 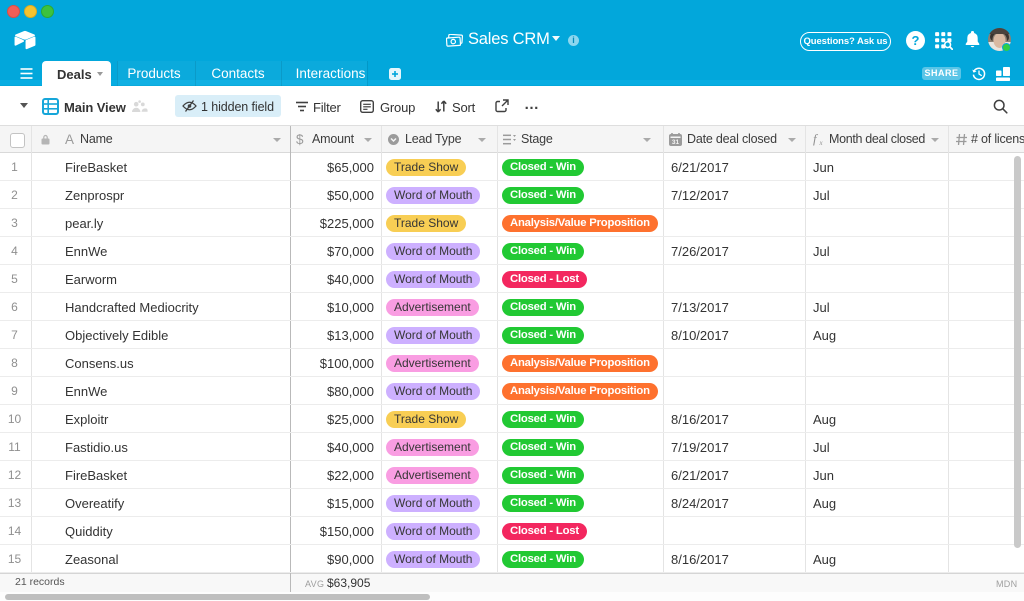 What do you see at coordinates (816, 139) in the screenshot?
I see `svg-text: f` at bounding box center [816, 139].